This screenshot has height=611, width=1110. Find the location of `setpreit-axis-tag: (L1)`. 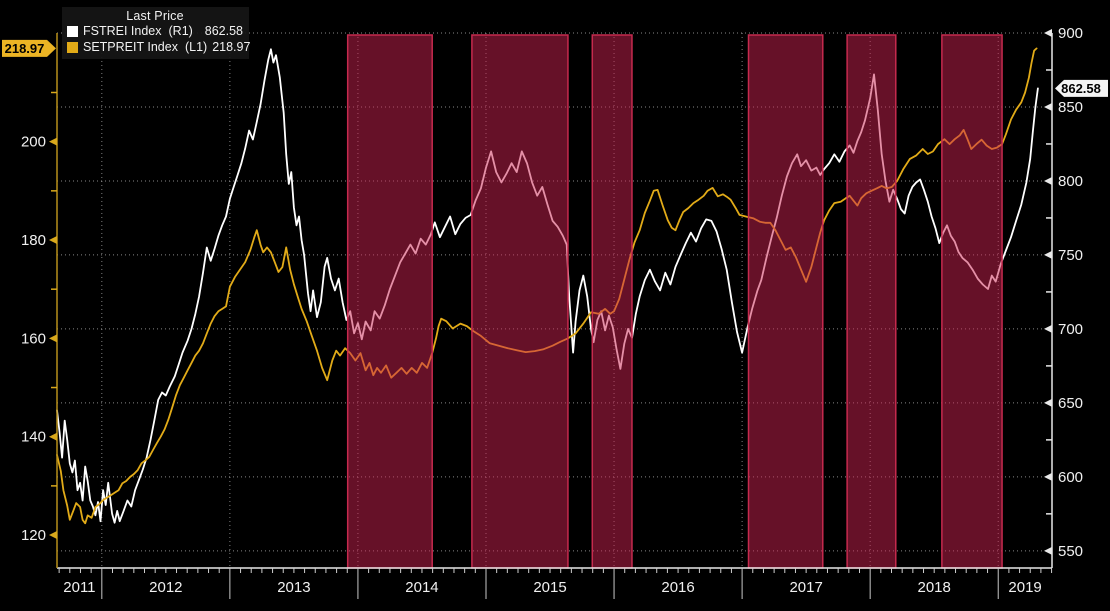

setpreit-axis-tag: (L1) is located at coordinates (196, 46).